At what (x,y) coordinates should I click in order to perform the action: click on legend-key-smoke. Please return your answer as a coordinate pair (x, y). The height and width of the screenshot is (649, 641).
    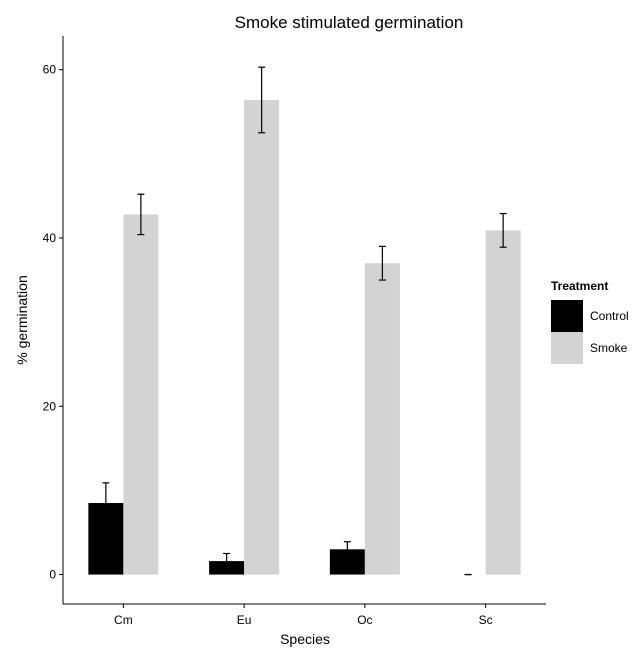
    Looking at the image, I should click on (567, 348).